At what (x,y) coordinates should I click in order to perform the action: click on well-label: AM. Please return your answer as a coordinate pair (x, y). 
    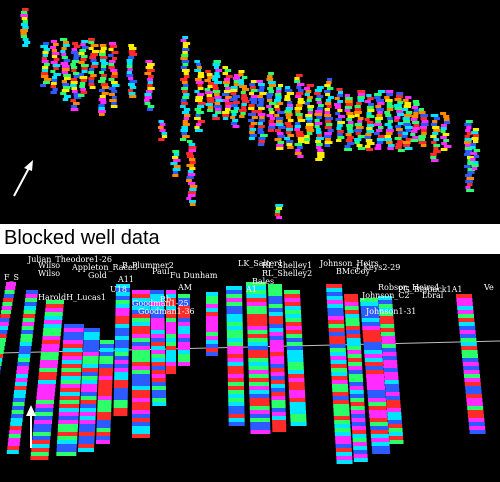
    Looking at the image, I should click on (184, 287).